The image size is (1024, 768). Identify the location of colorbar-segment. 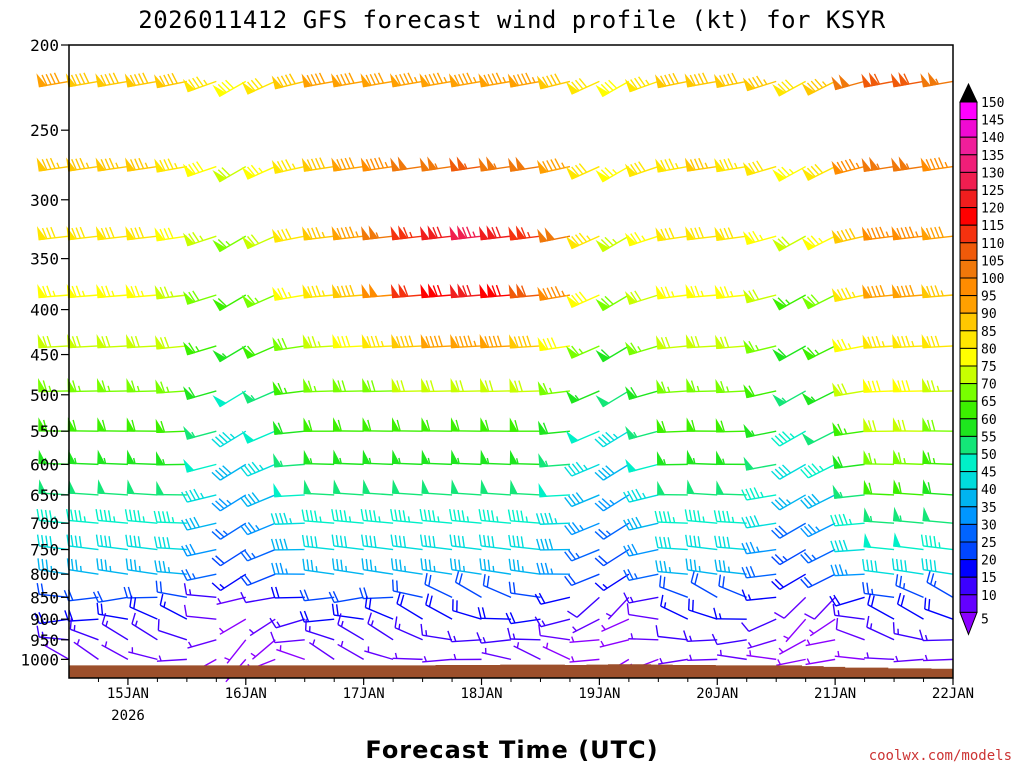
(968, 410).